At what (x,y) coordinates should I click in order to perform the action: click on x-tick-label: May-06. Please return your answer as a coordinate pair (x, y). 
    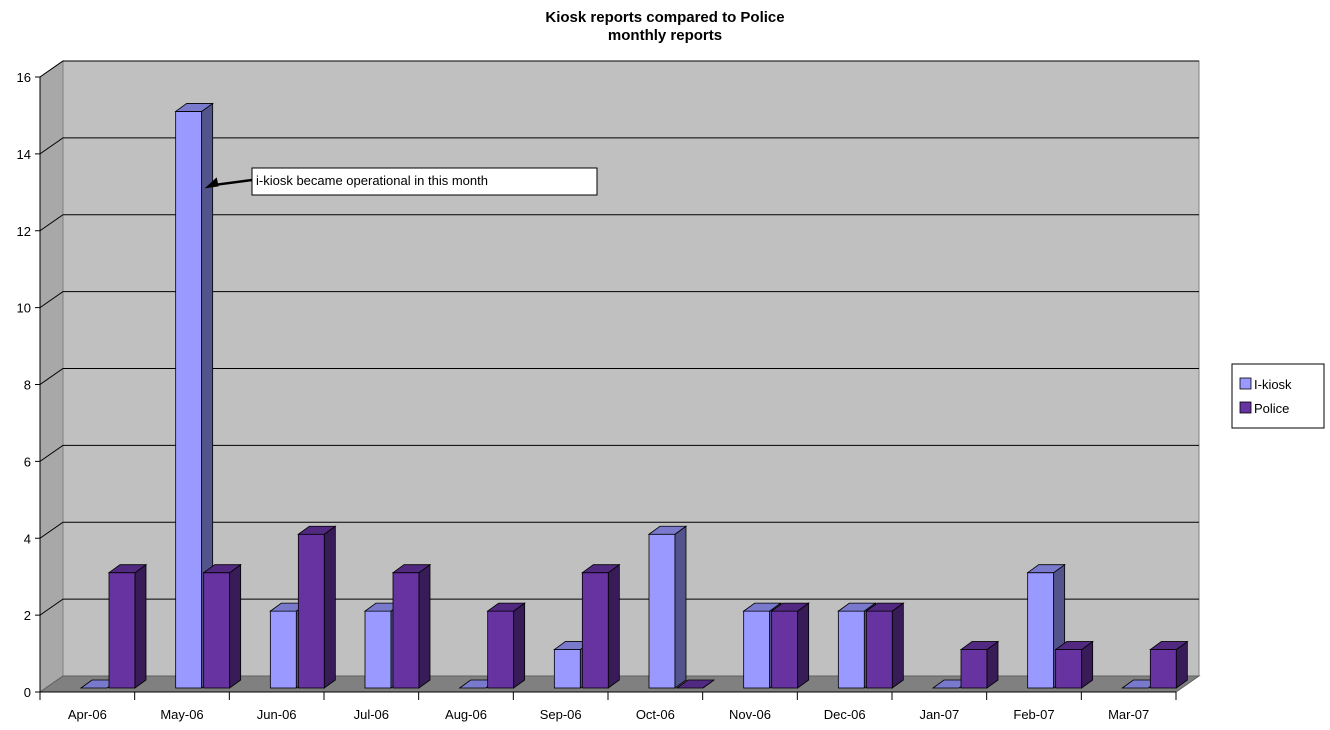
    Looking at the image, I should click on (181, 714).